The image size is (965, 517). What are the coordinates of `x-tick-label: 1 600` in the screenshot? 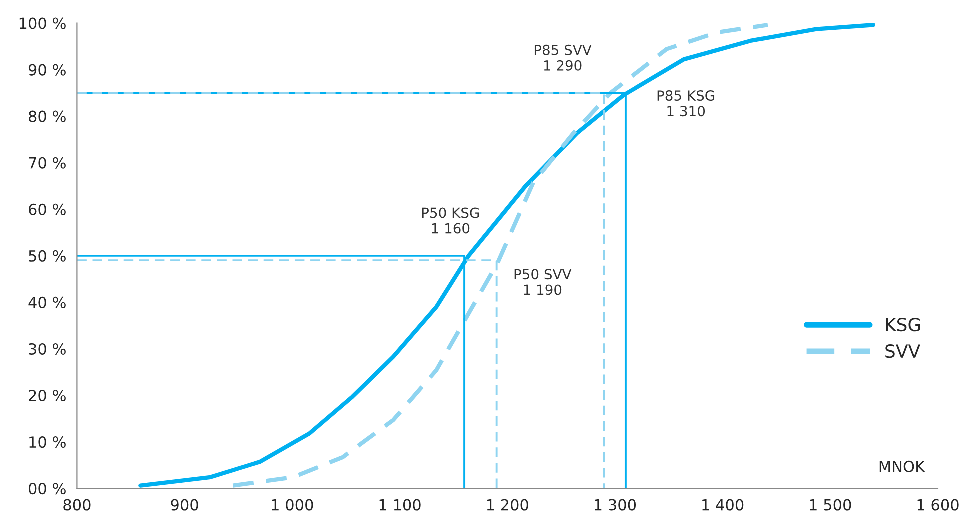 It's located at (938, 505).